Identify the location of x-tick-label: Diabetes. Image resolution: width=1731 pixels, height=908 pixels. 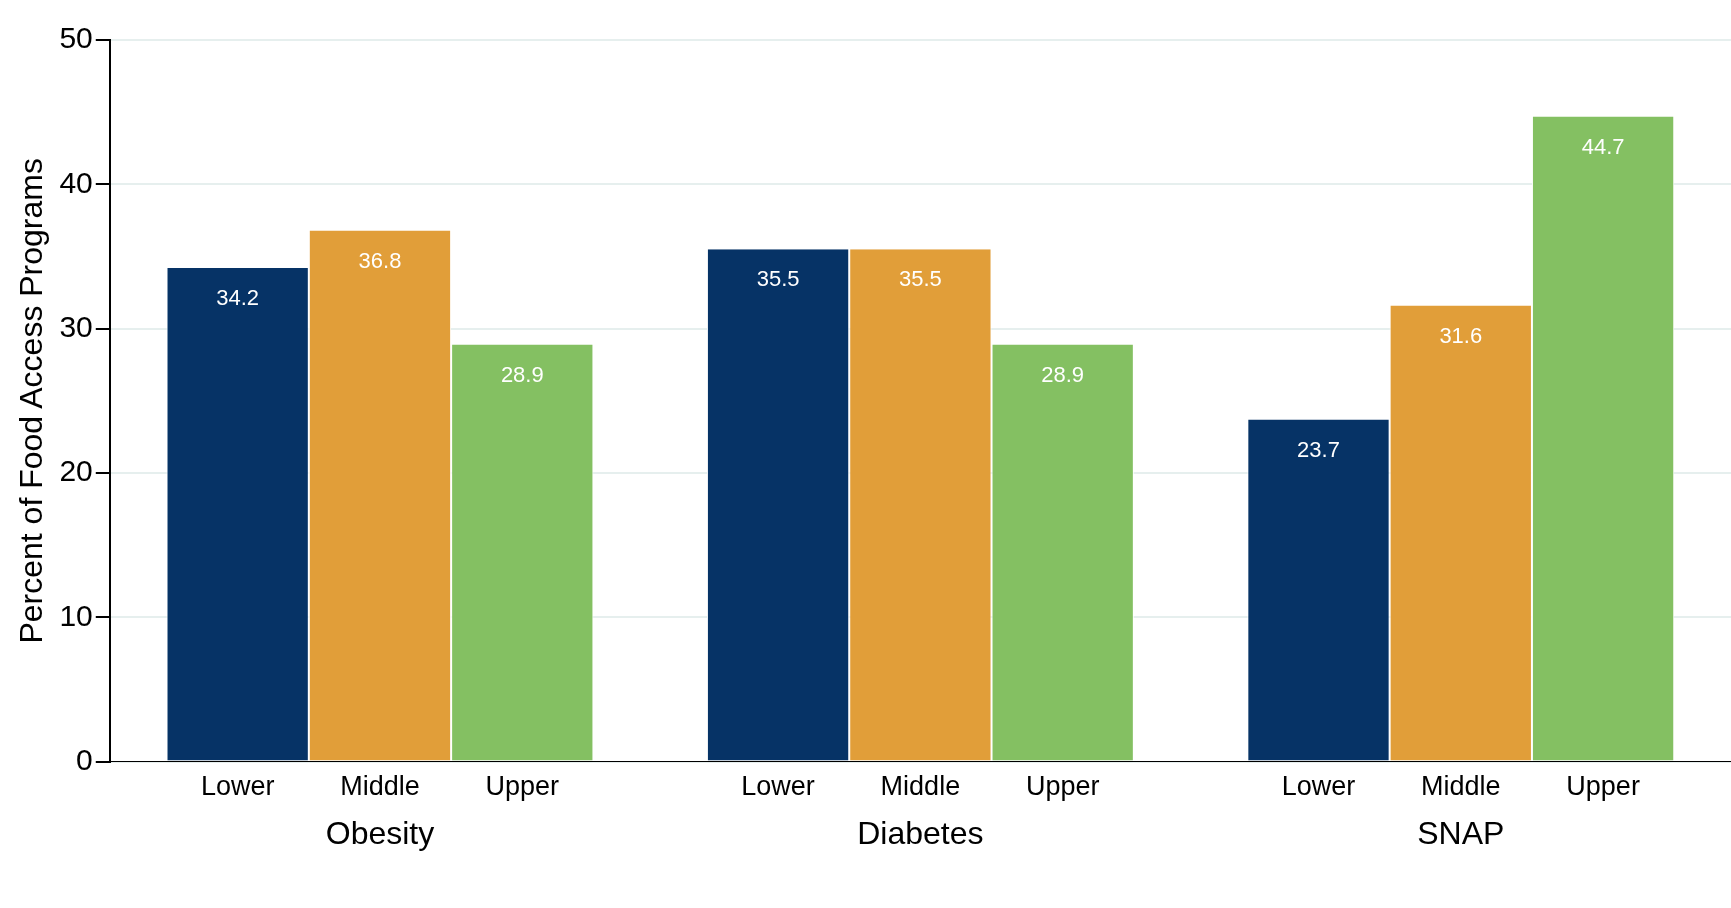
(920, 832).